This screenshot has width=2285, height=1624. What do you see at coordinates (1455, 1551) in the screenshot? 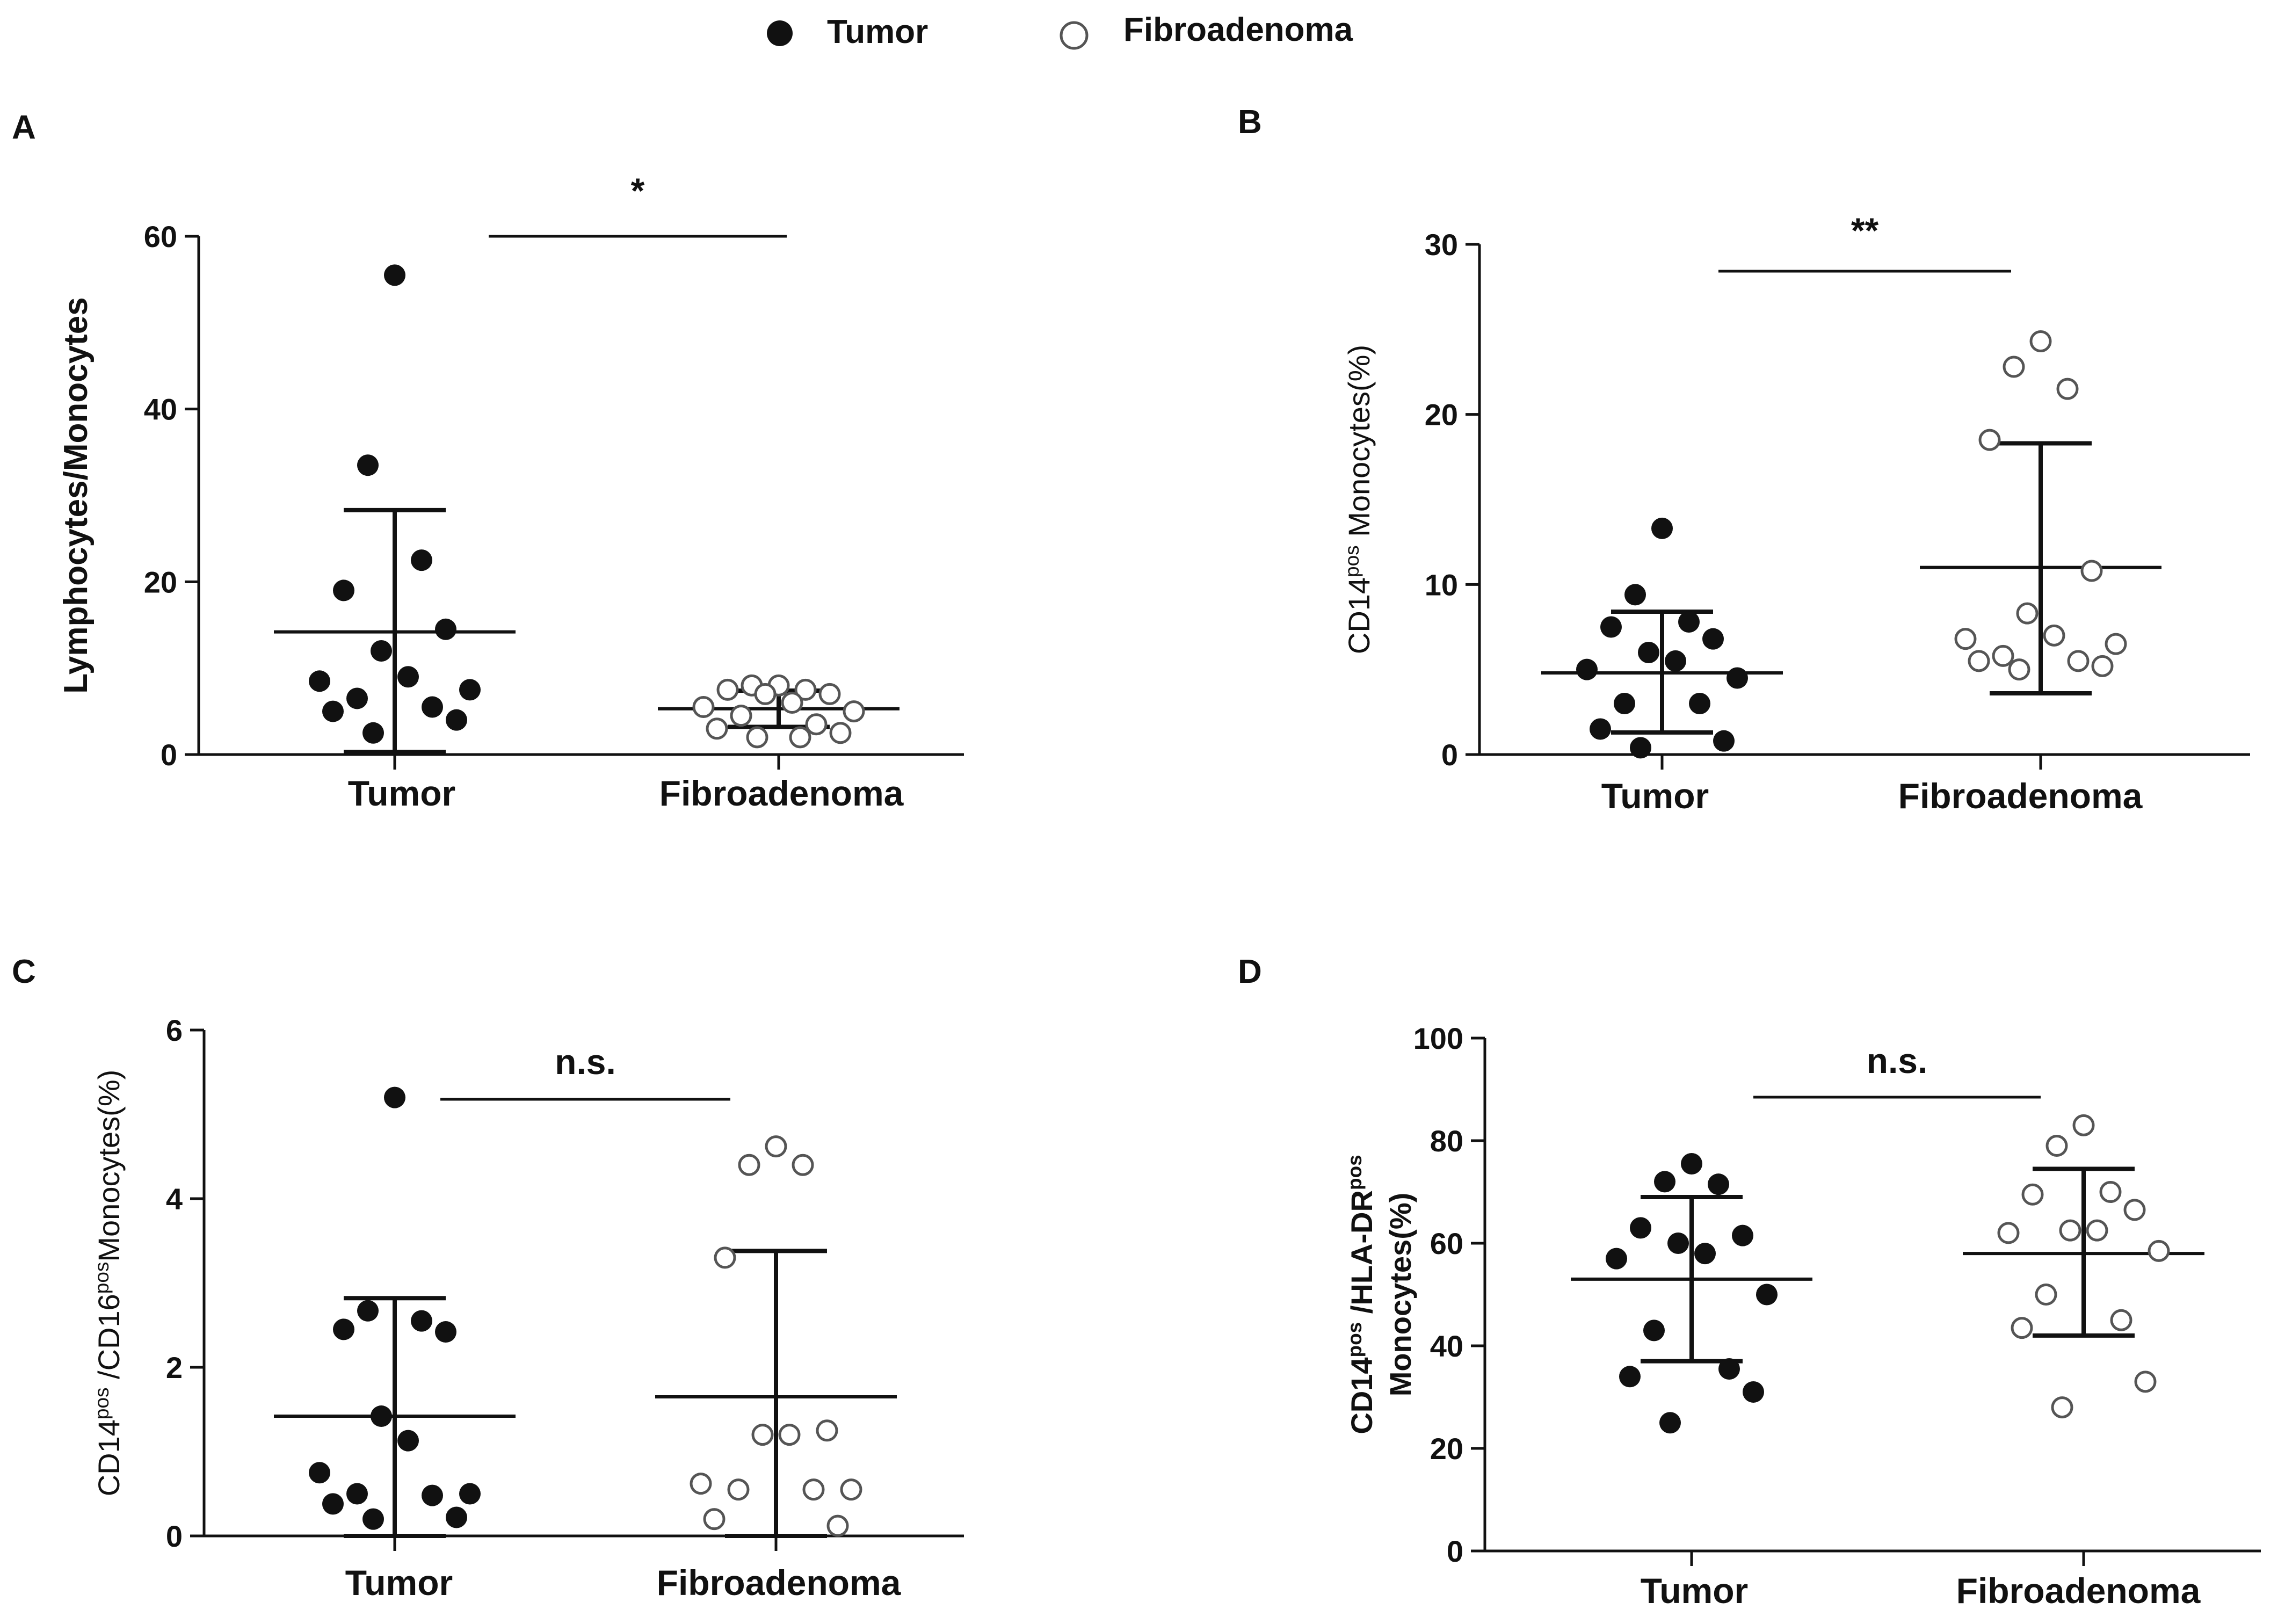
I see `panel-d-y-tick-label: 0` at bounding box center [1455, 1551].